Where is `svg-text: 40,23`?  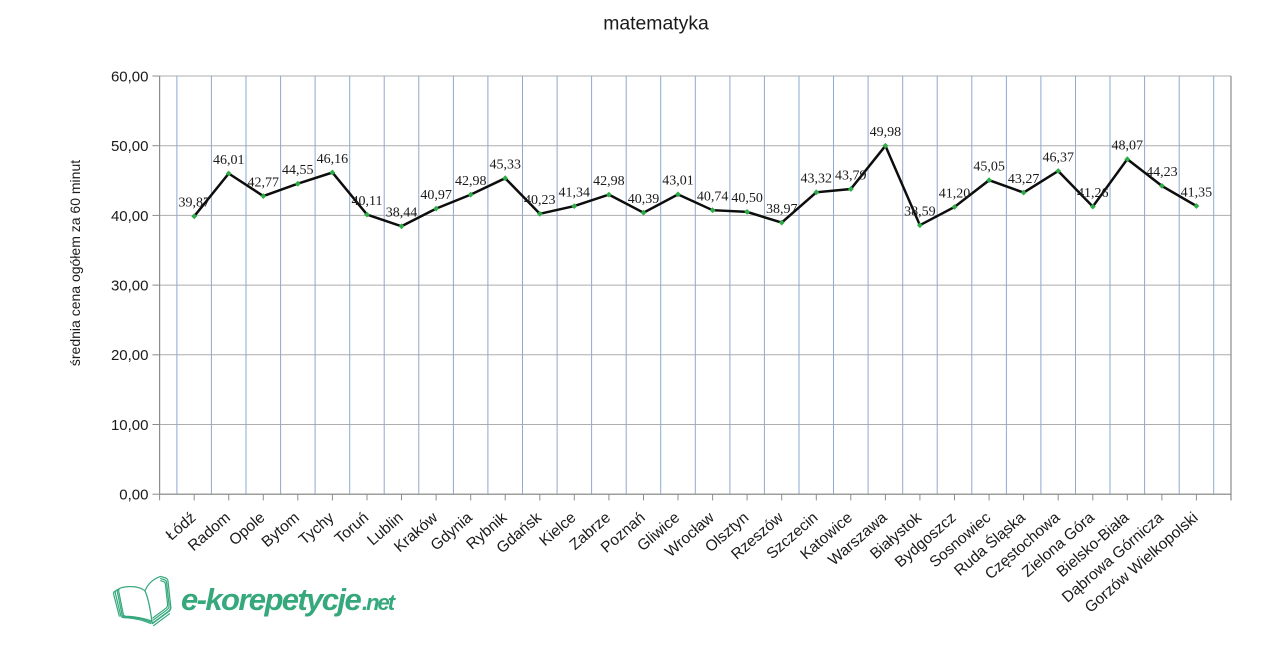 svg-text: 40,23 is located at coordinates (540, 200).